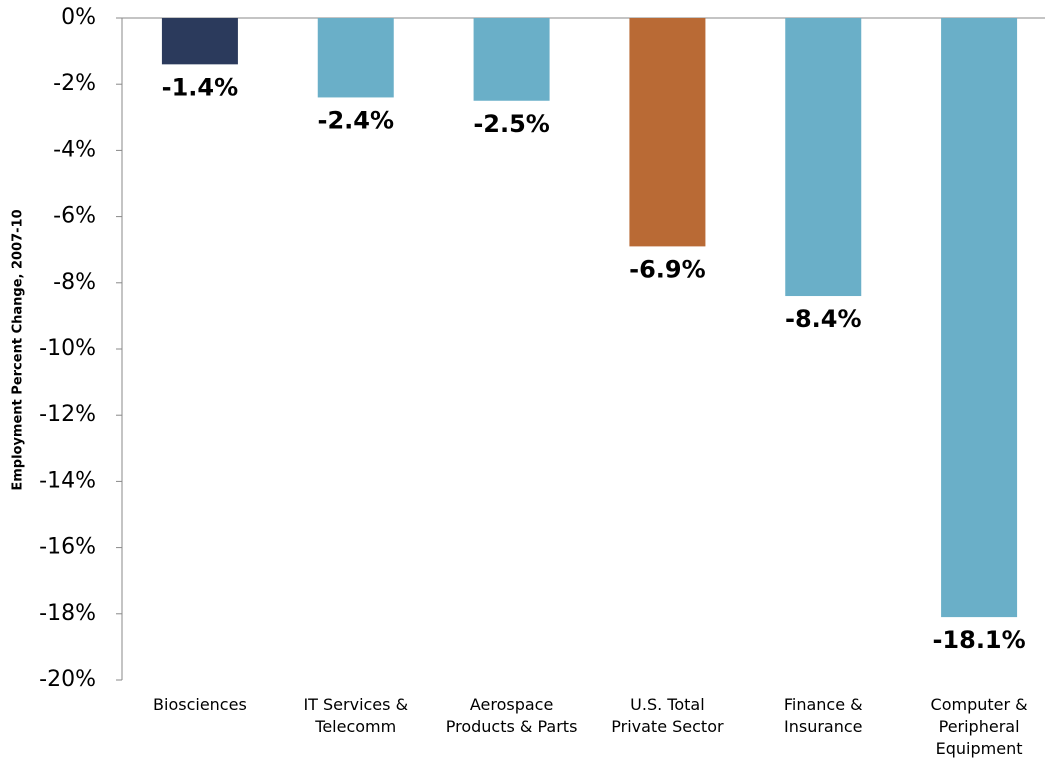 This screenshot has width=1057, height=762. What do you see at coordinates (74, 149) in the screenshot?
I see `y-tick-label: -4%` at bounding box center [74, 149].